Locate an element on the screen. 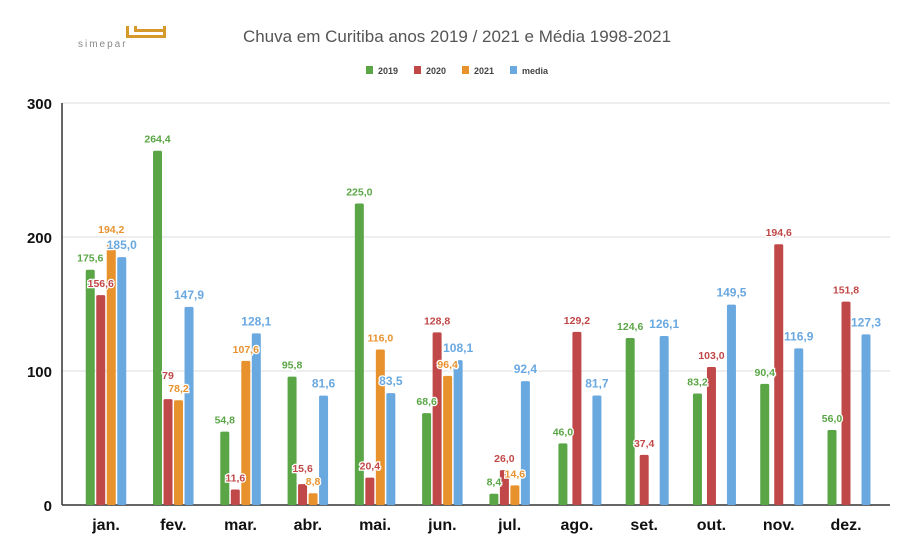 This screenshot has width=915, height=555. data-label-2020-6: 26,0 is located at coordinates (504, 459).